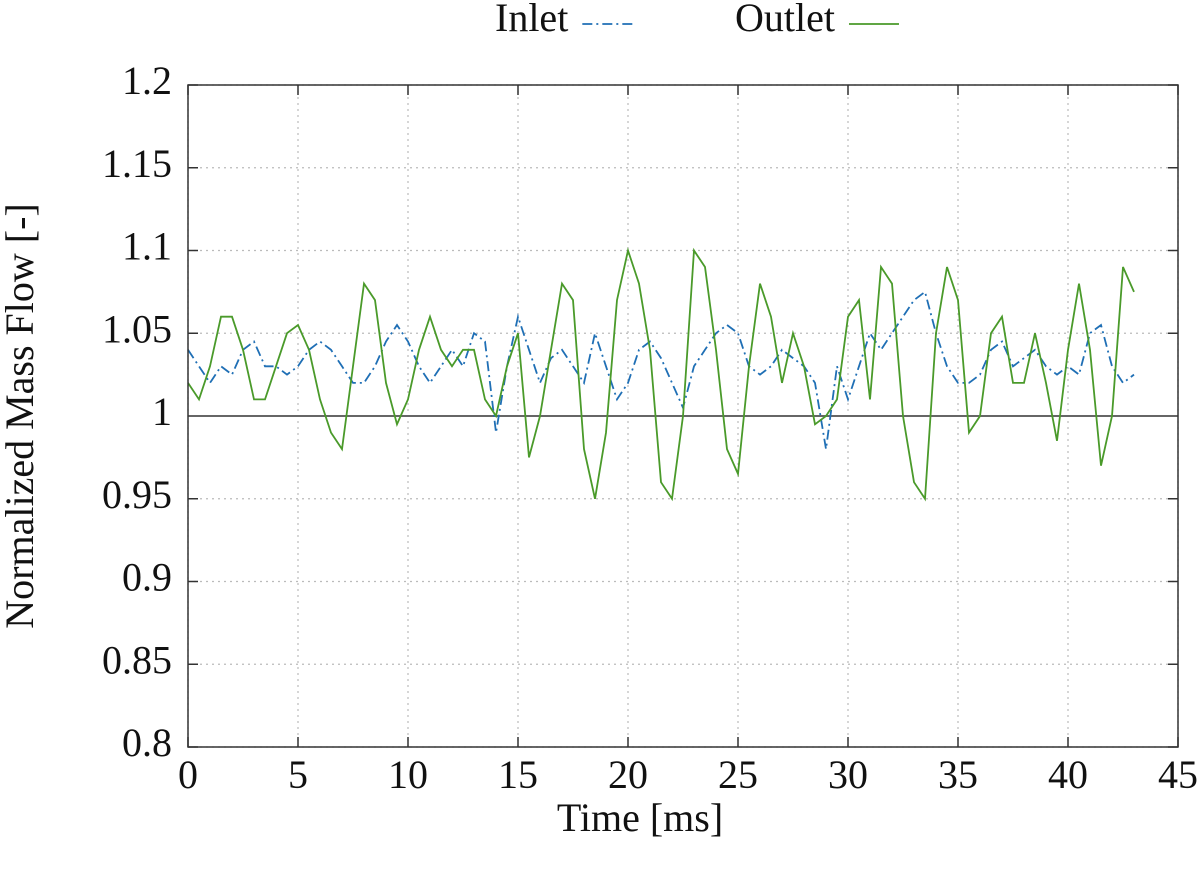  Describe the element at coordinates (661, 370) in the screenshot. I see `data-line` at that location.